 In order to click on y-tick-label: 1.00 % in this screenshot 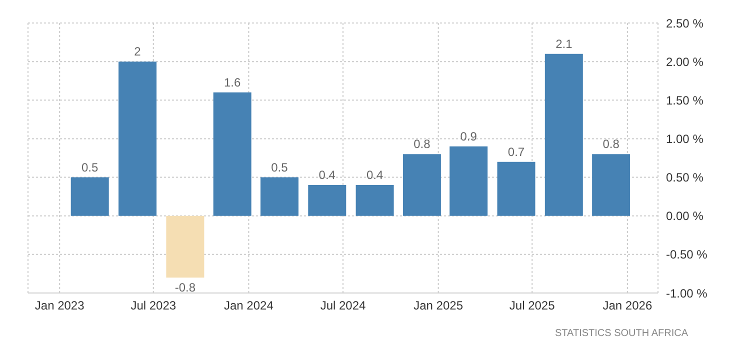, I will do `click(685, 139)`.